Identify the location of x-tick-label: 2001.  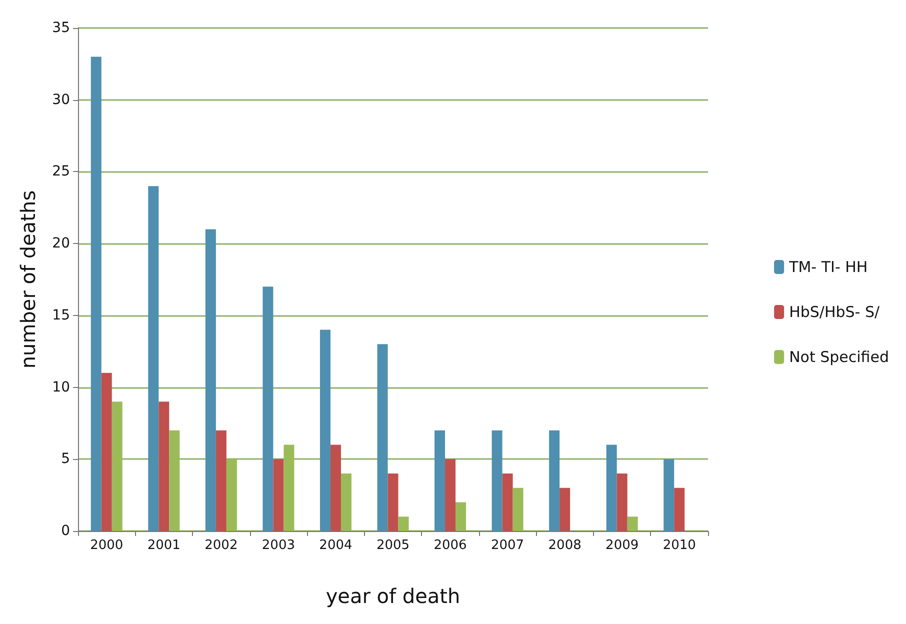
(163, 545).